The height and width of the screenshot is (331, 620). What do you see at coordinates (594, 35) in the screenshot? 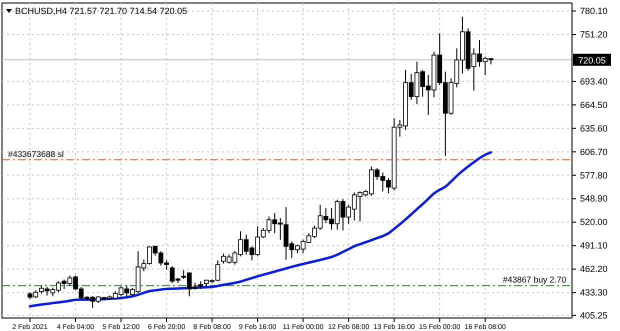
I see `y-tick-label: 751.20` at bounding box center [594, 35].